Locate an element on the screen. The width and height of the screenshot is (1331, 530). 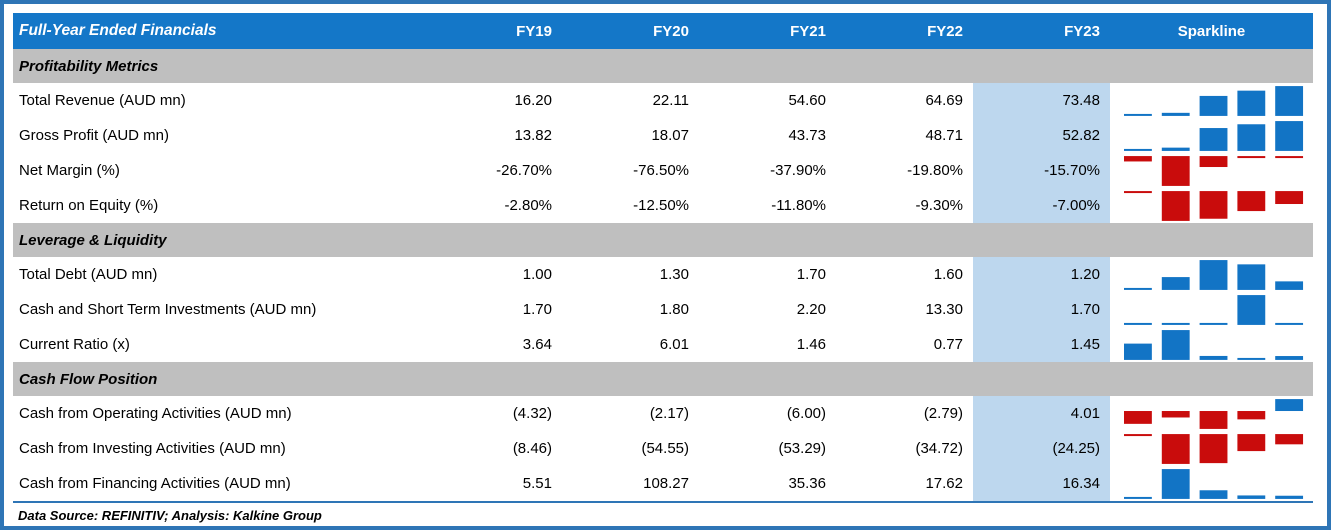
value-cell-fy22: -9.30% is located at coordinates (939, 205).